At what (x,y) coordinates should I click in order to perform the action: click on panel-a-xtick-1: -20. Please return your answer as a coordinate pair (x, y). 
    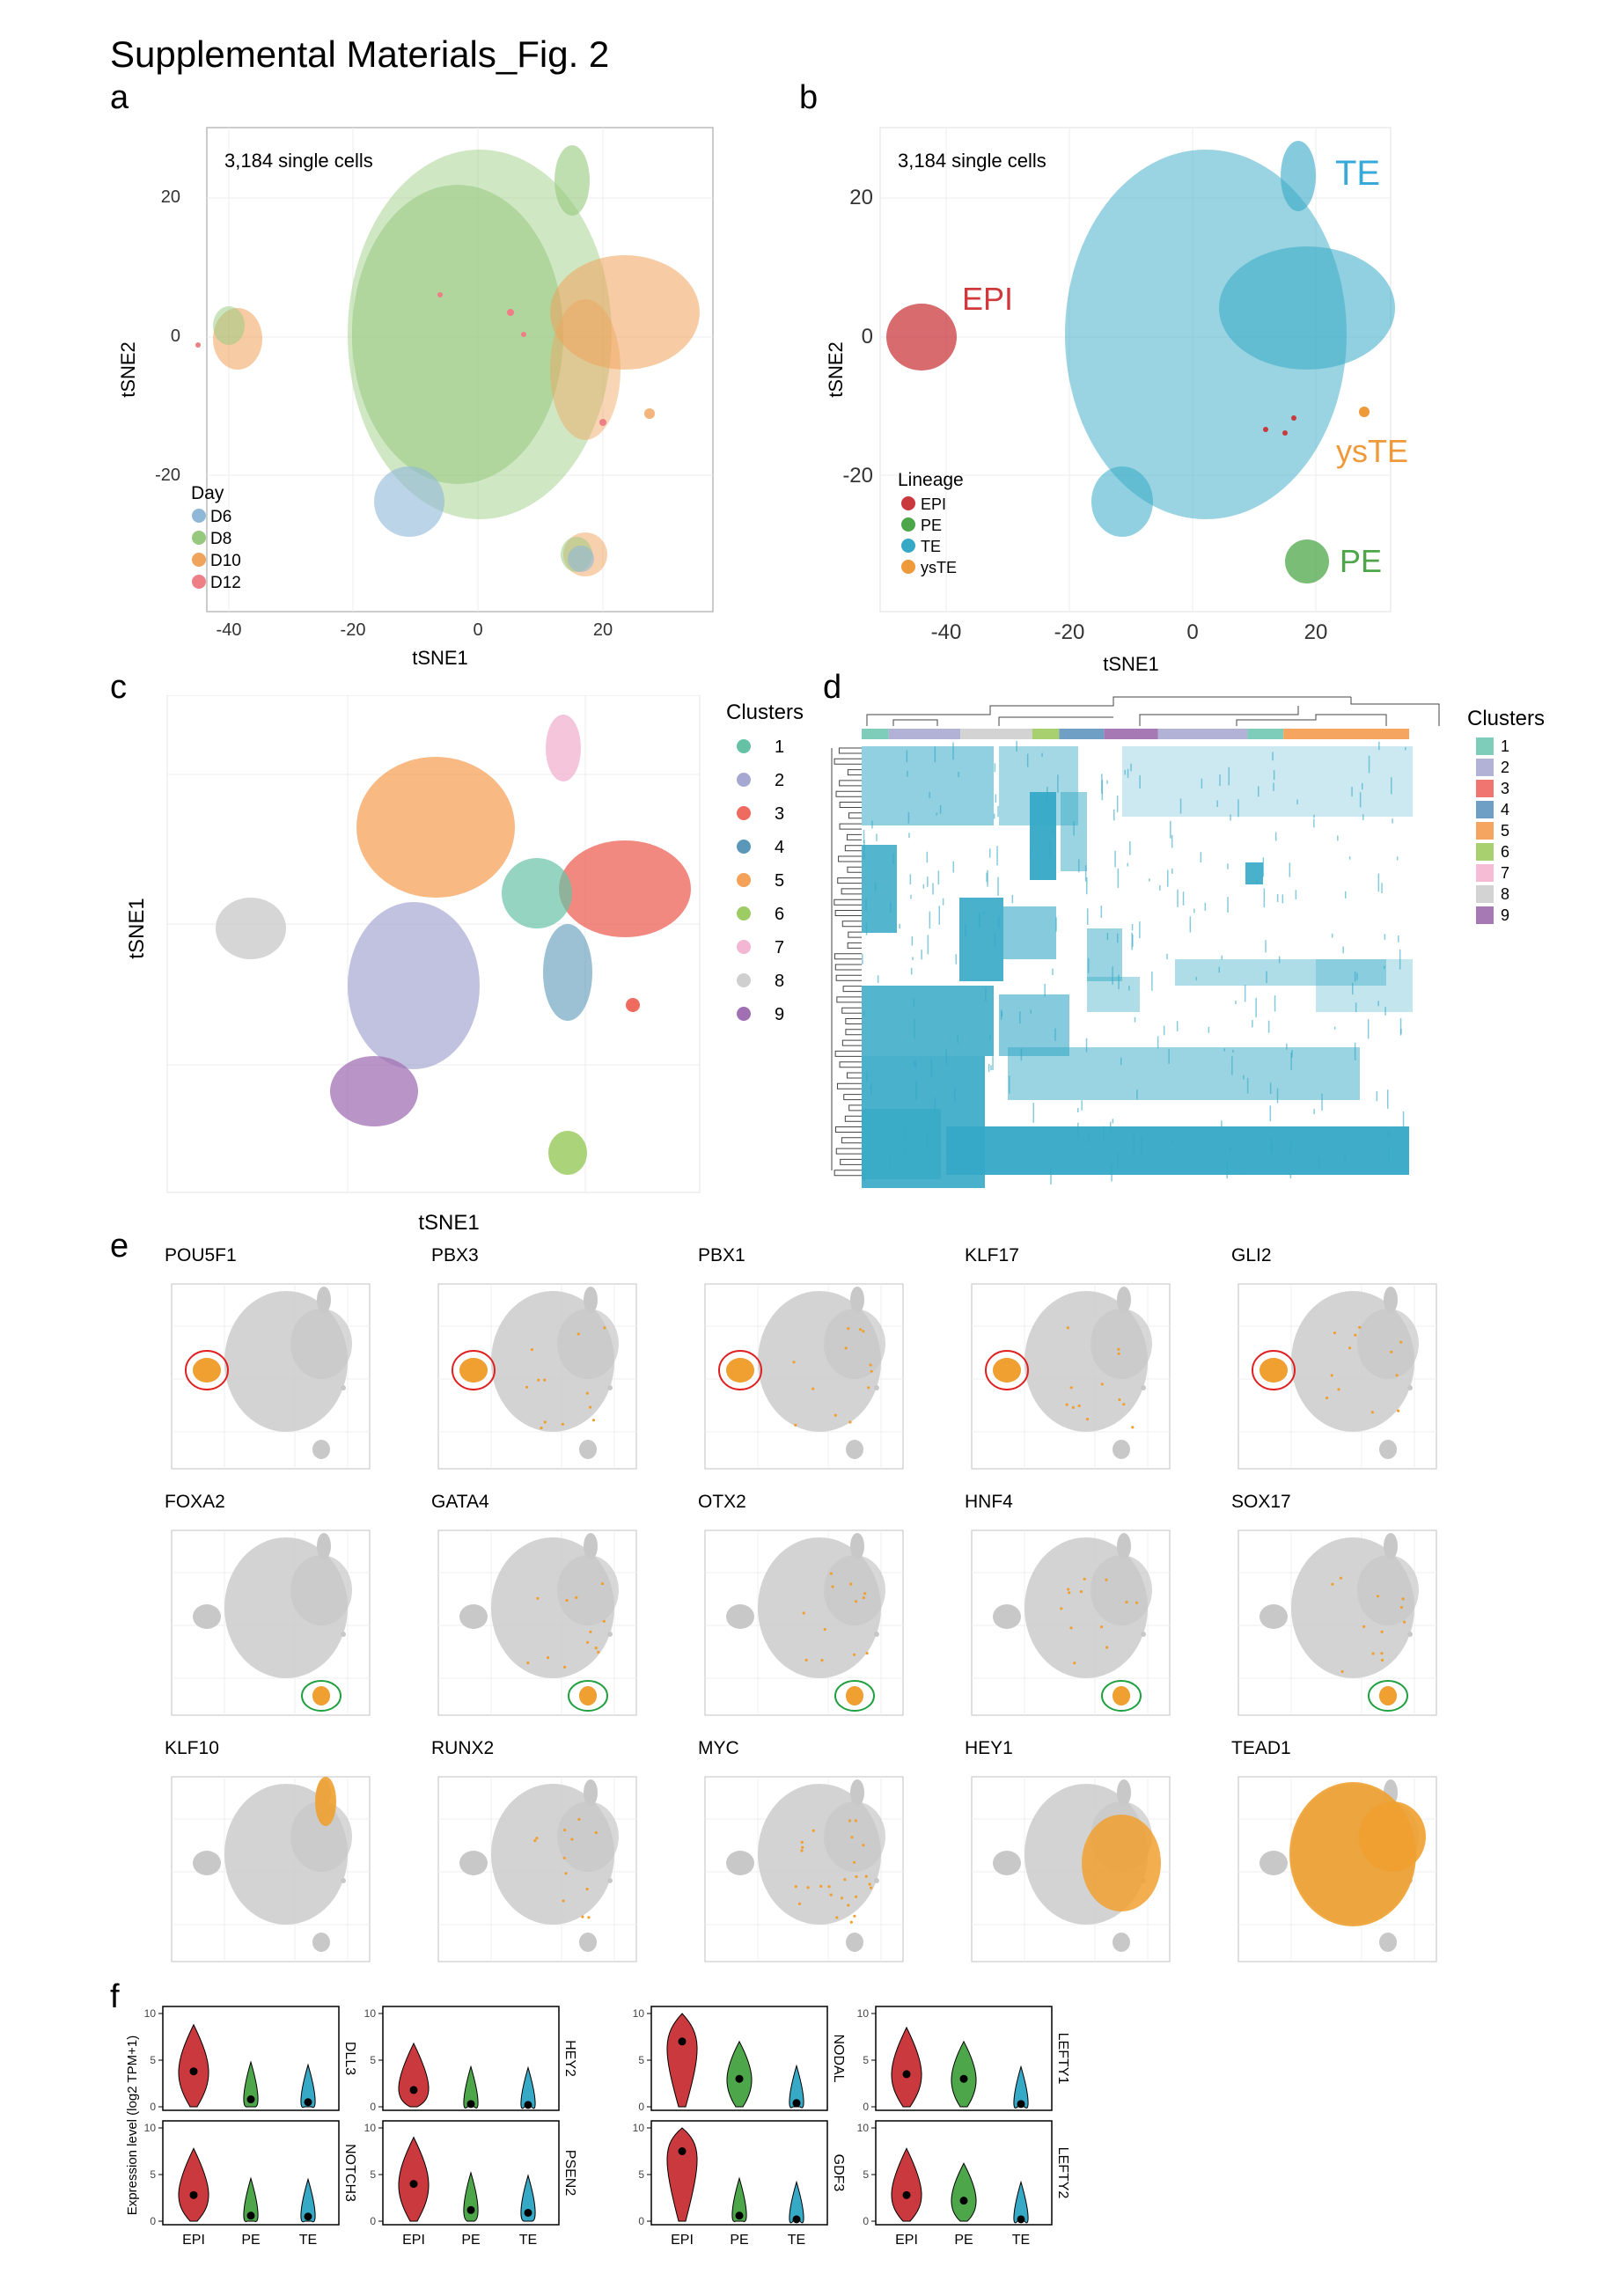
    Looking at the image, I should click on (353, 630).